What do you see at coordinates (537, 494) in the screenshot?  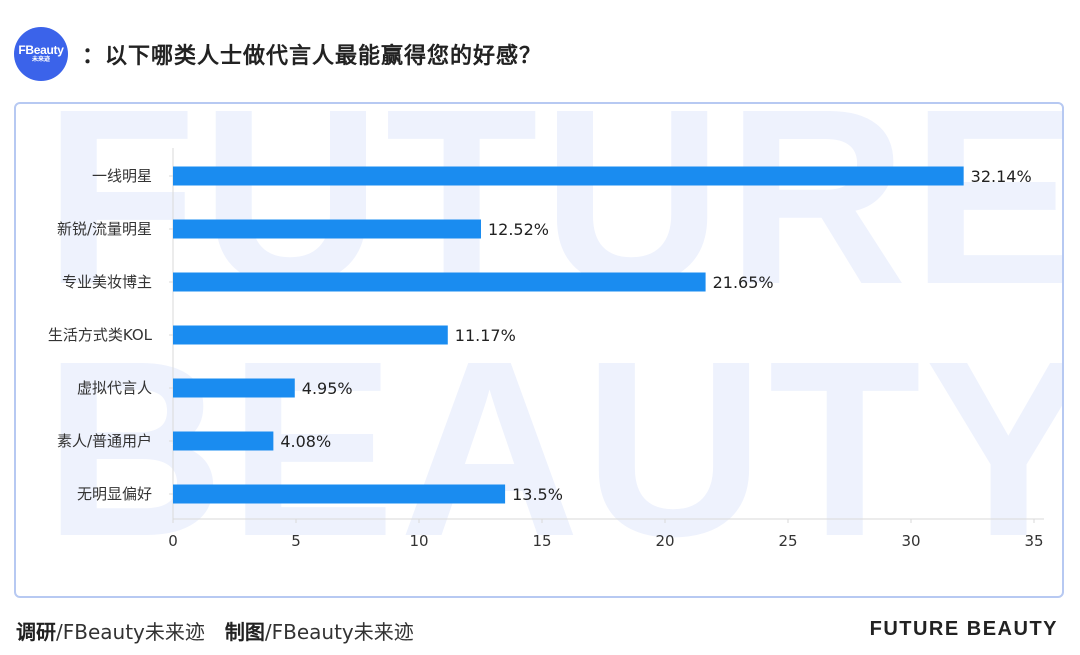 I see `data-label: 13.5%` at bounding box center [537, 494].